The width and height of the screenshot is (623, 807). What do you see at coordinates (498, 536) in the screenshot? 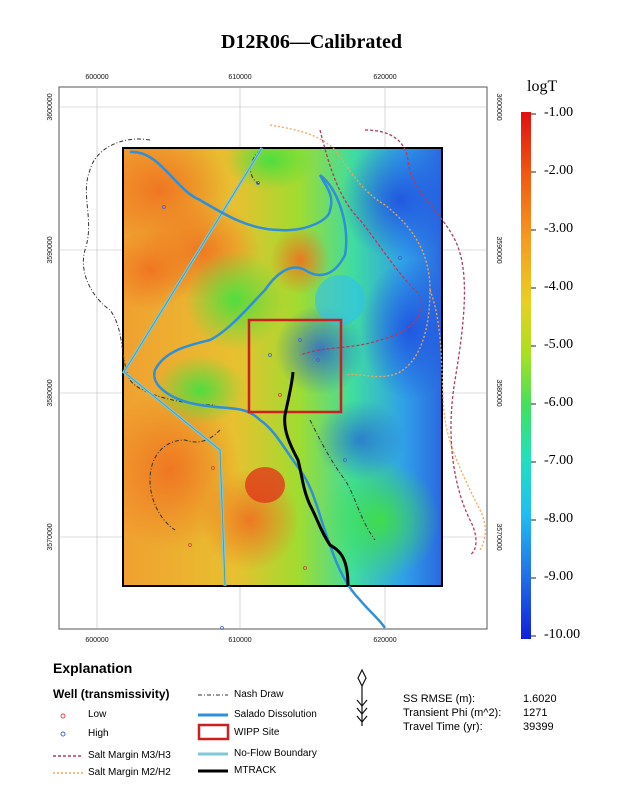
I see `y-tick-right-4: 3570000` at bounding box center [498, 536].